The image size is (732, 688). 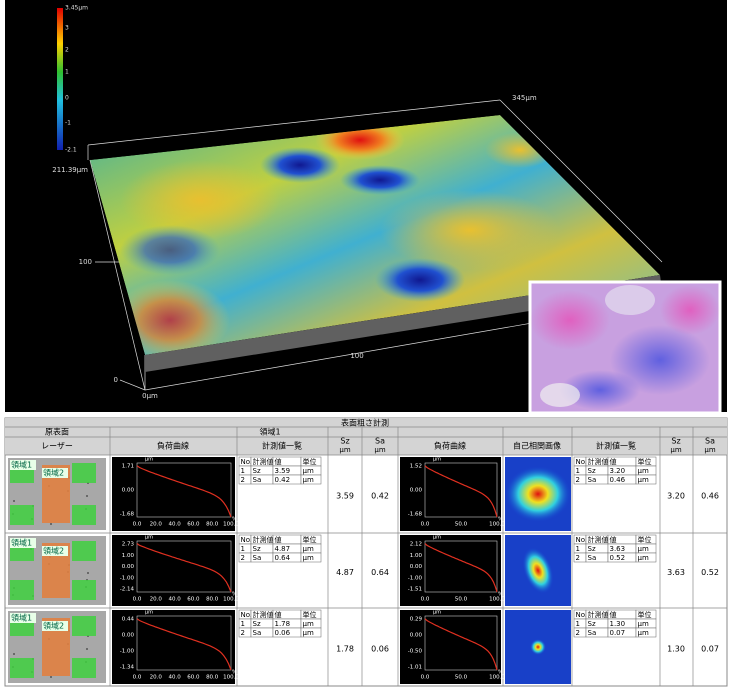 What do you see at coordinates (128, 467) in the screenshot?
I see `y-tick-label: 1.71` at bounding box center [128, 467].